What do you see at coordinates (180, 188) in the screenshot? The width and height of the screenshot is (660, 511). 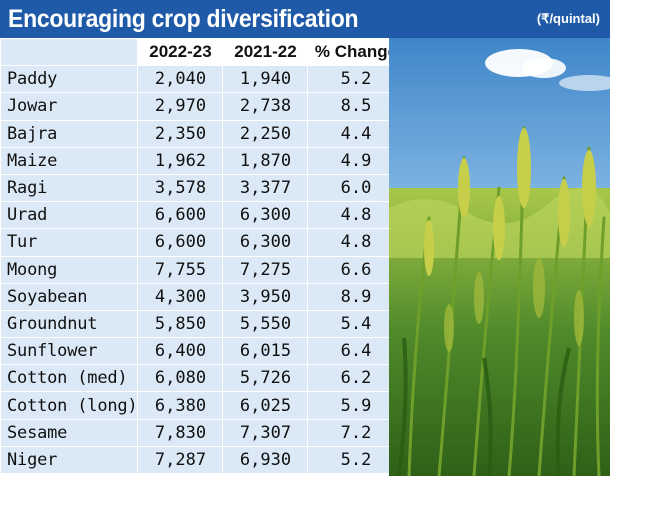 I see `value-2022-23-cell: 3,578` at bounding box center [180, 188].